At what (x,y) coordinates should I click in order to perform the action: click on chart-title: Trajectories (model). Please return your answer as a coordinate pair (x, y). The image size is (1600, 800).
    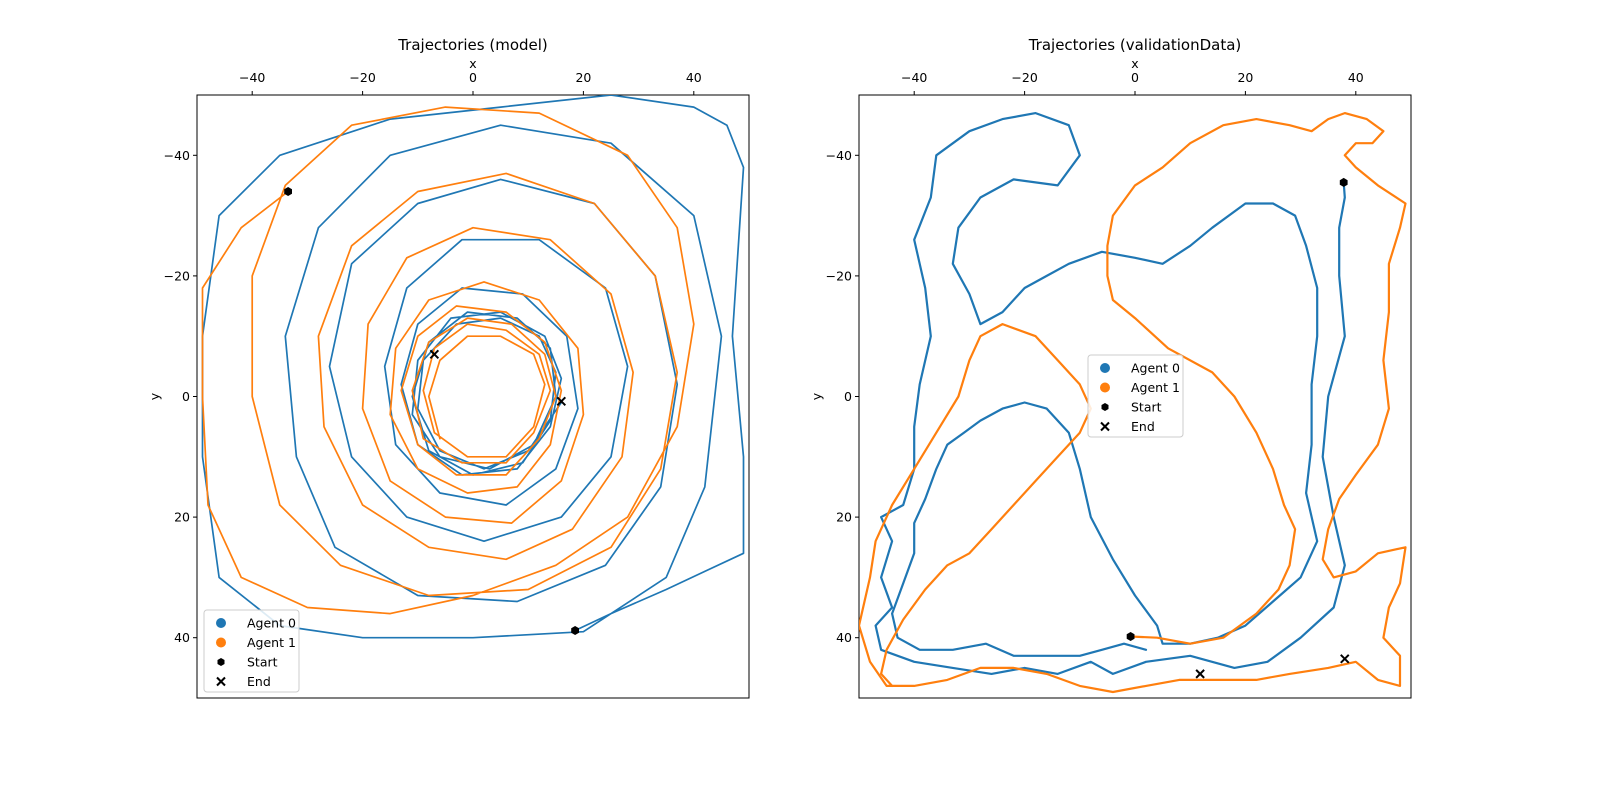
    Looking at the image, I should click on (472, 45).